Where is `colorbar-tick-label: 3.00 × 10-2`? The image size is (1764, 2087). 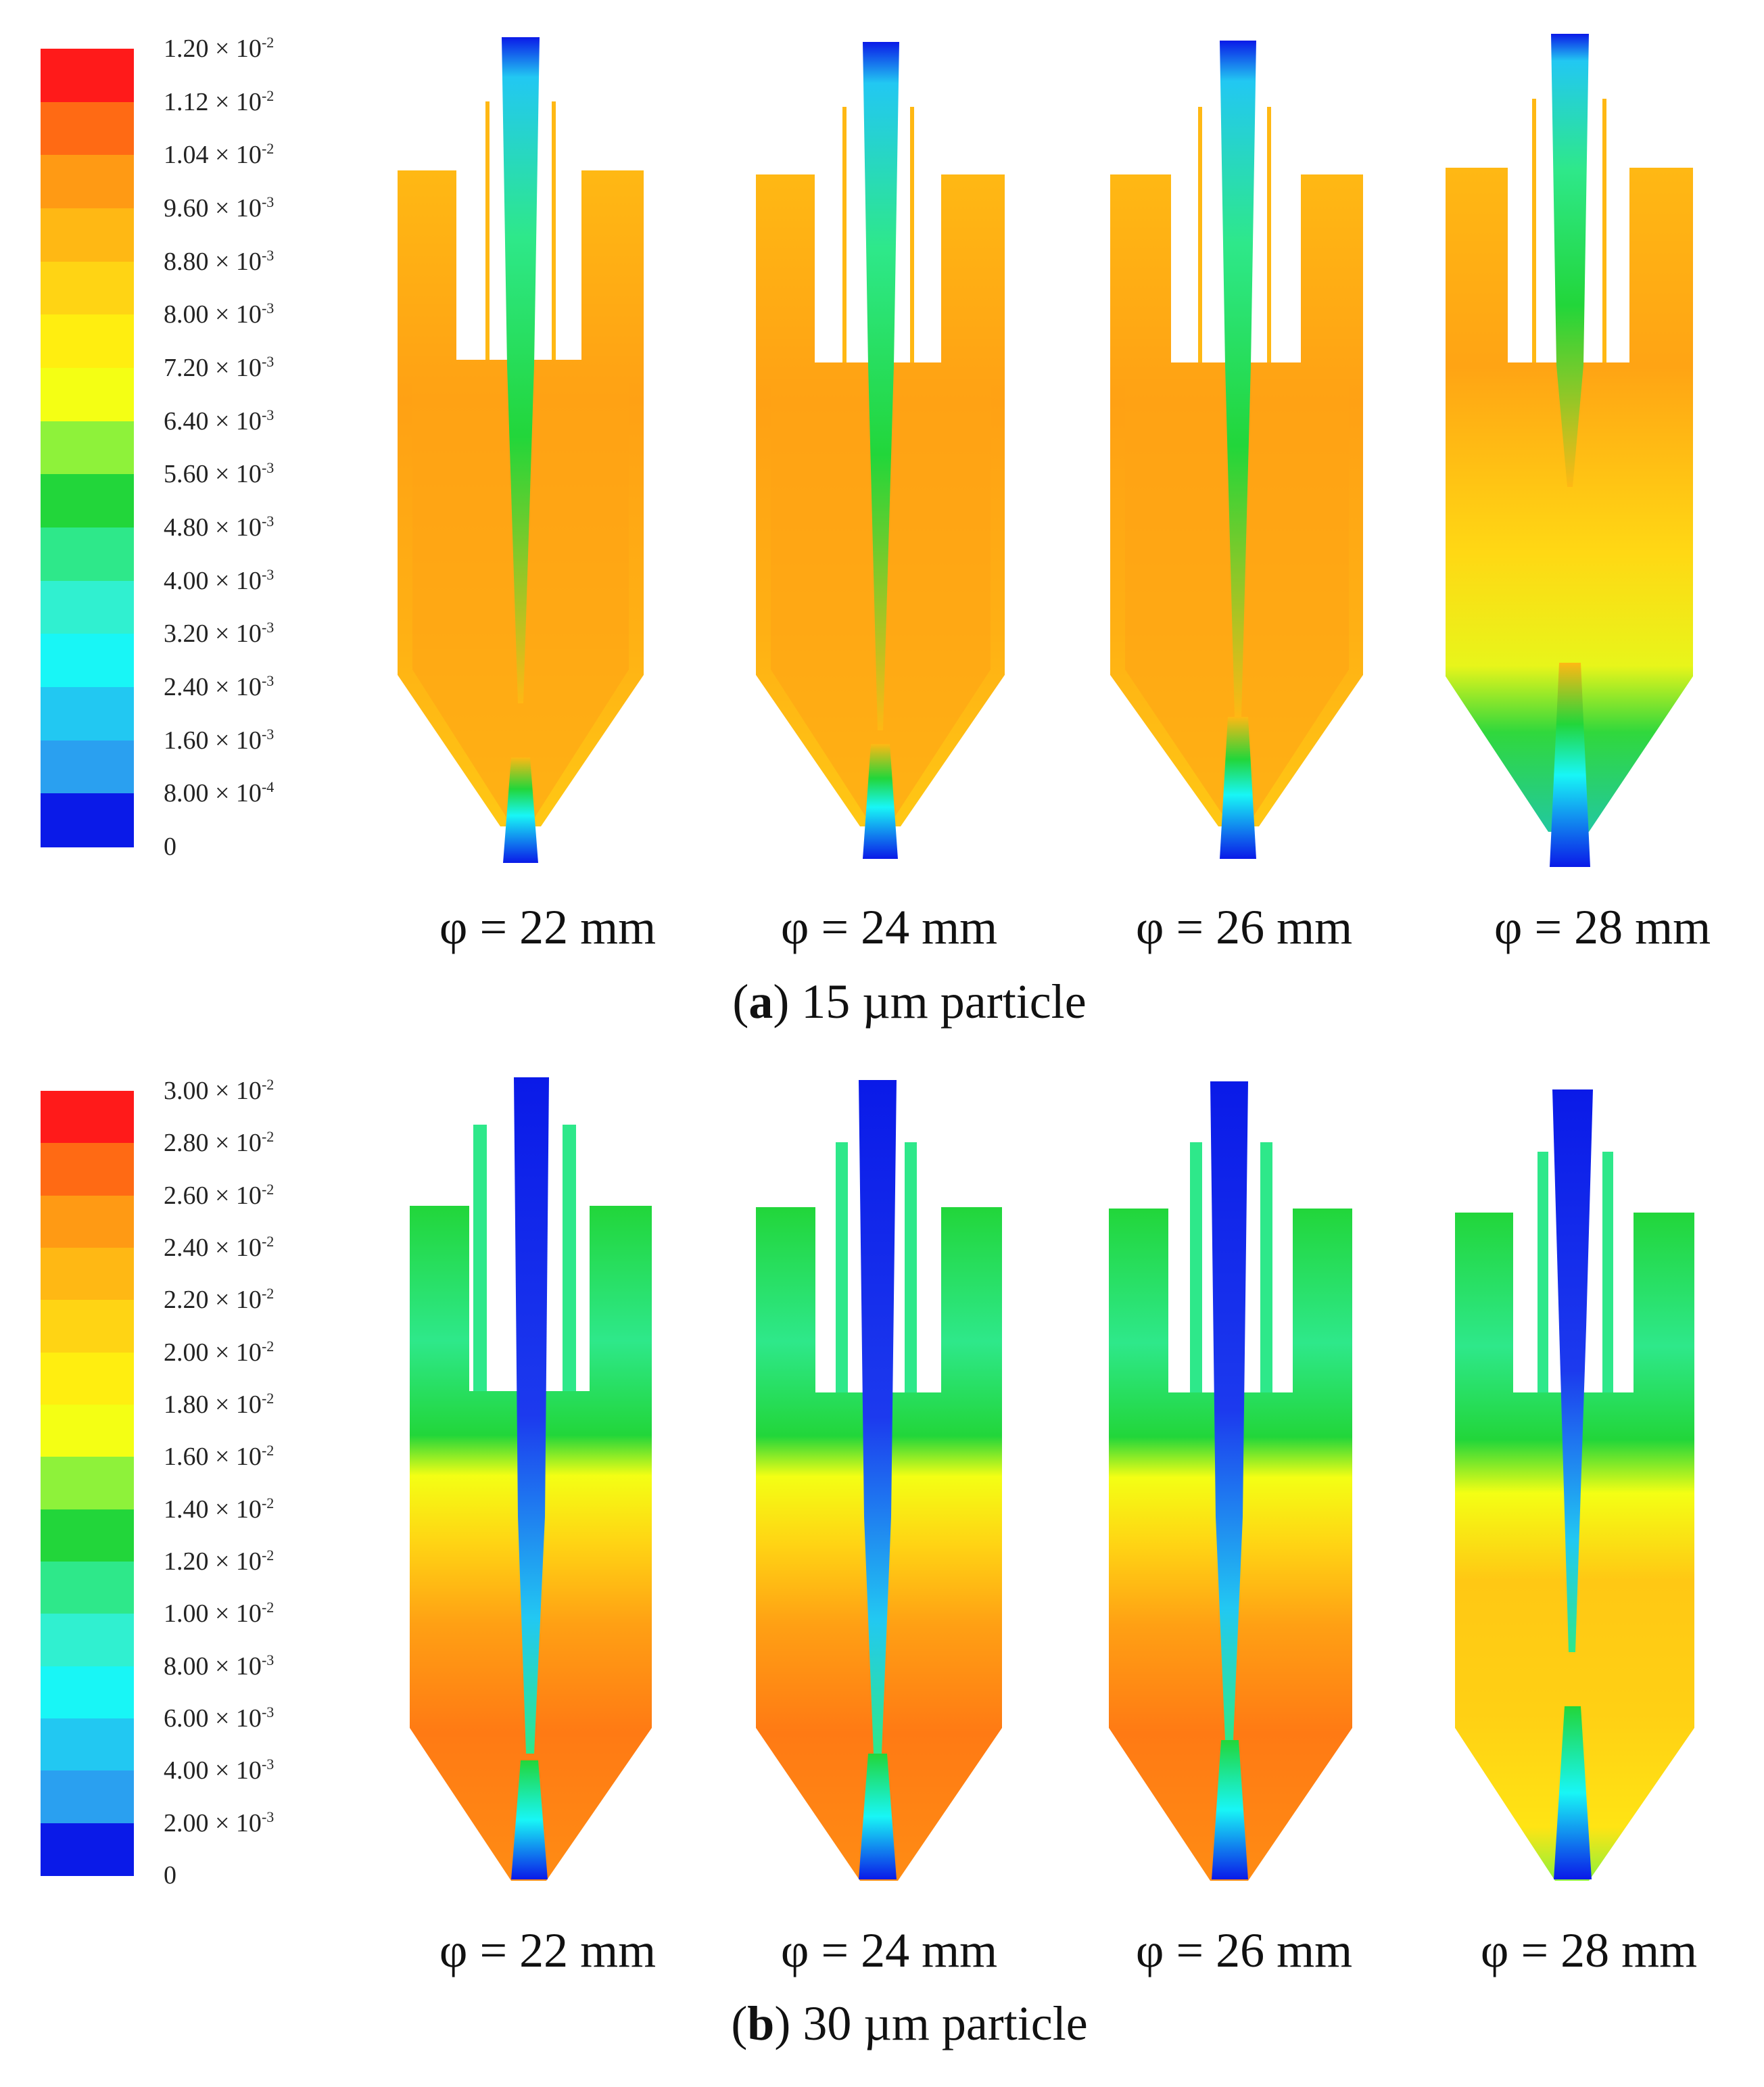
colorbar-tick-label: 3.00 × 10-2 is located at coordinates (219, 1090).